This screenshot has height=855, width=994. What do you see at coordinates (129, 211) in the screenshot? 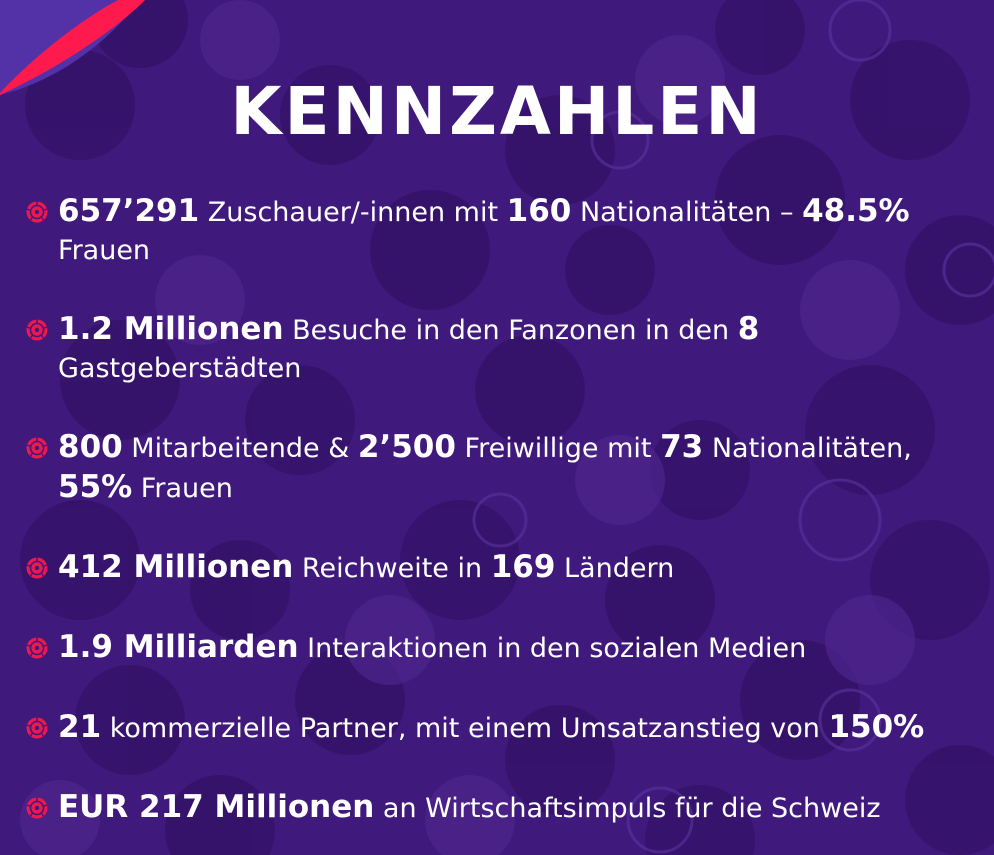
I see `fact-value: 657’291` at bounding box center [129, 211].